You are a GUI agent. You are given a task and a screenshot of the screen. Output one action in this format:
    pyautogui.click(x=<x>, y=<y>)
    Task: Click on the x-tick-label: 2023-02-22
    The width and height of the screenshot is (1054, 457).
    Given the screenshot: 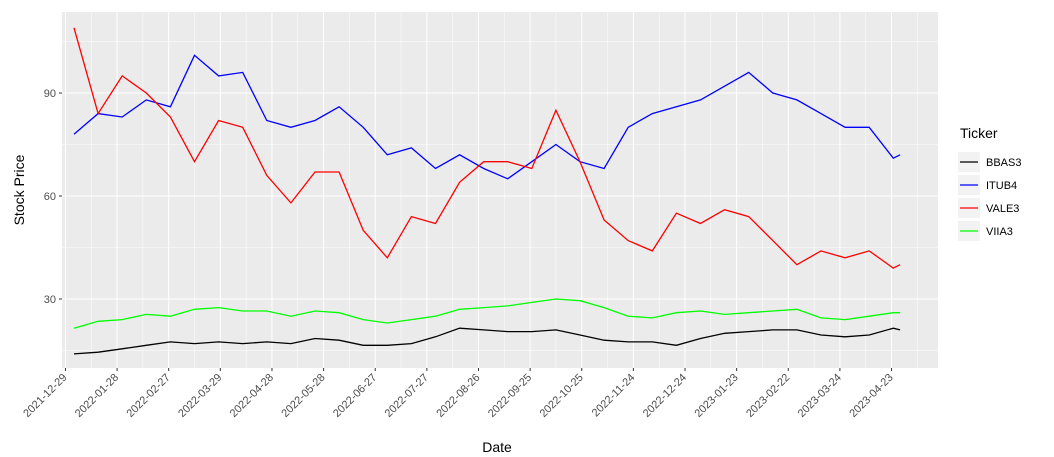 What is the action you would take?
    pyautogui.click(x=768, y=396)
    